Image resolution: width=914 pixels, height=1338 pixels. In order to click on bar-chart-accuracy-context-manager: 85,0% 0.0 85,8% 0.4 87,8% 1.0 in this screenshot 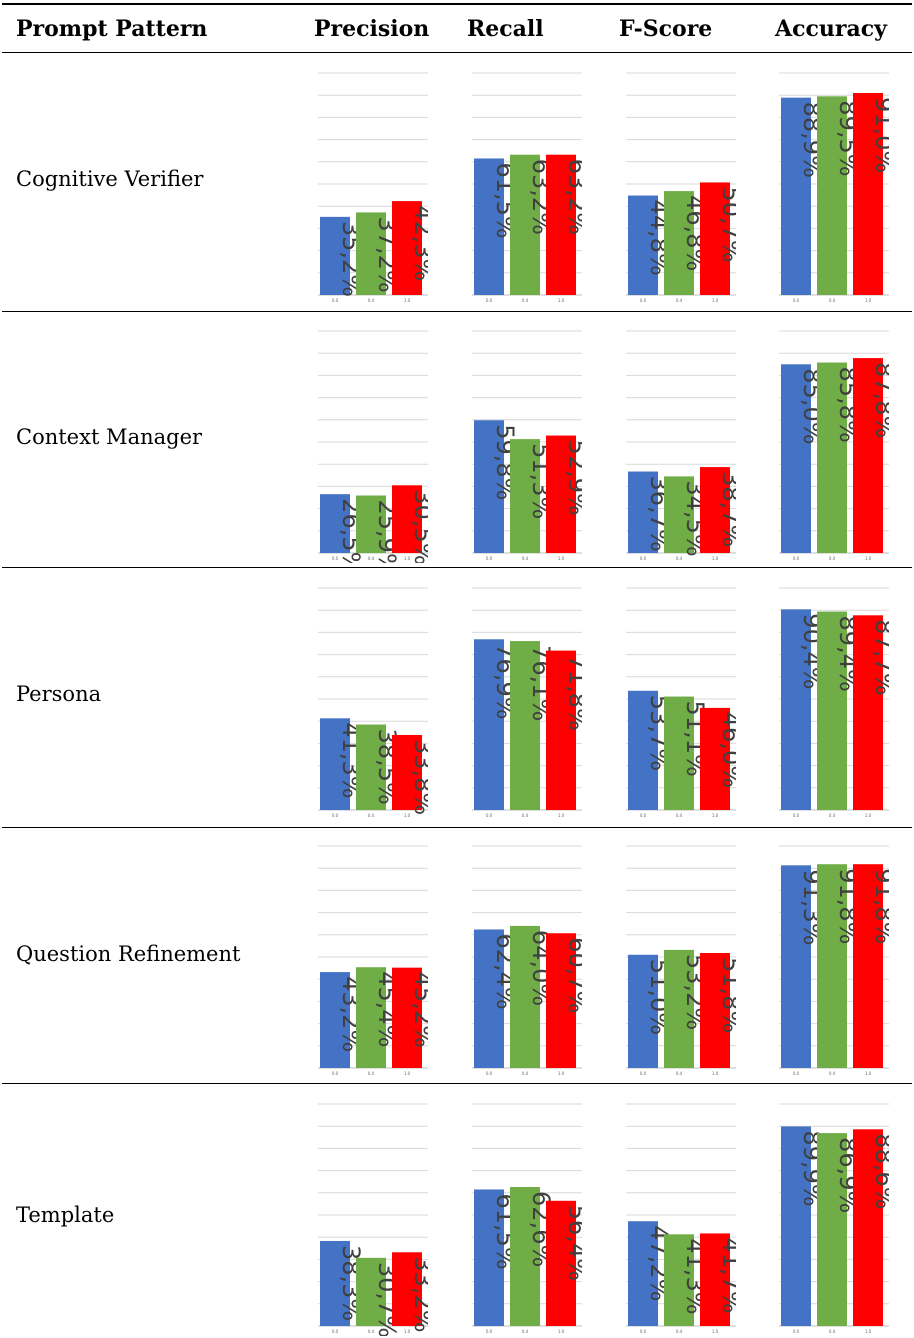, I will do `click(834, 439)`.